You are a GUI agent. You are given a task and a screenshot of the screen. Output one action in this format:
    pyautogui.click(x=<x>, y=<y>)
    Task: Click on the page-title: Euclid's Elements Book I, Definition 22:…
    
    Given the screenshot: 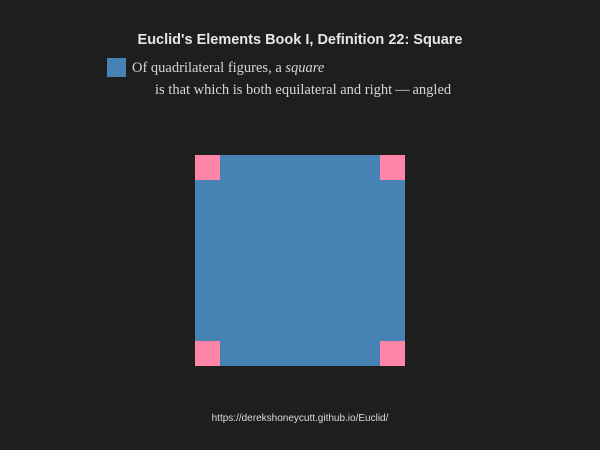 What is the action you would take?
    pyautogui.click(x=300, y=40)
    